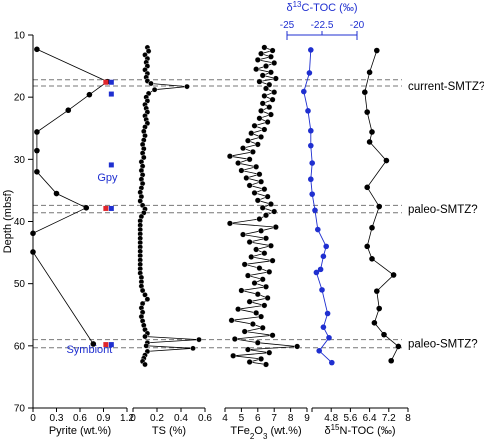  What do you see at coordinates (127, 418) in the screenshot?
I see `pyrite-tick-label-4: 1.2` at bounding box center [127, 418].